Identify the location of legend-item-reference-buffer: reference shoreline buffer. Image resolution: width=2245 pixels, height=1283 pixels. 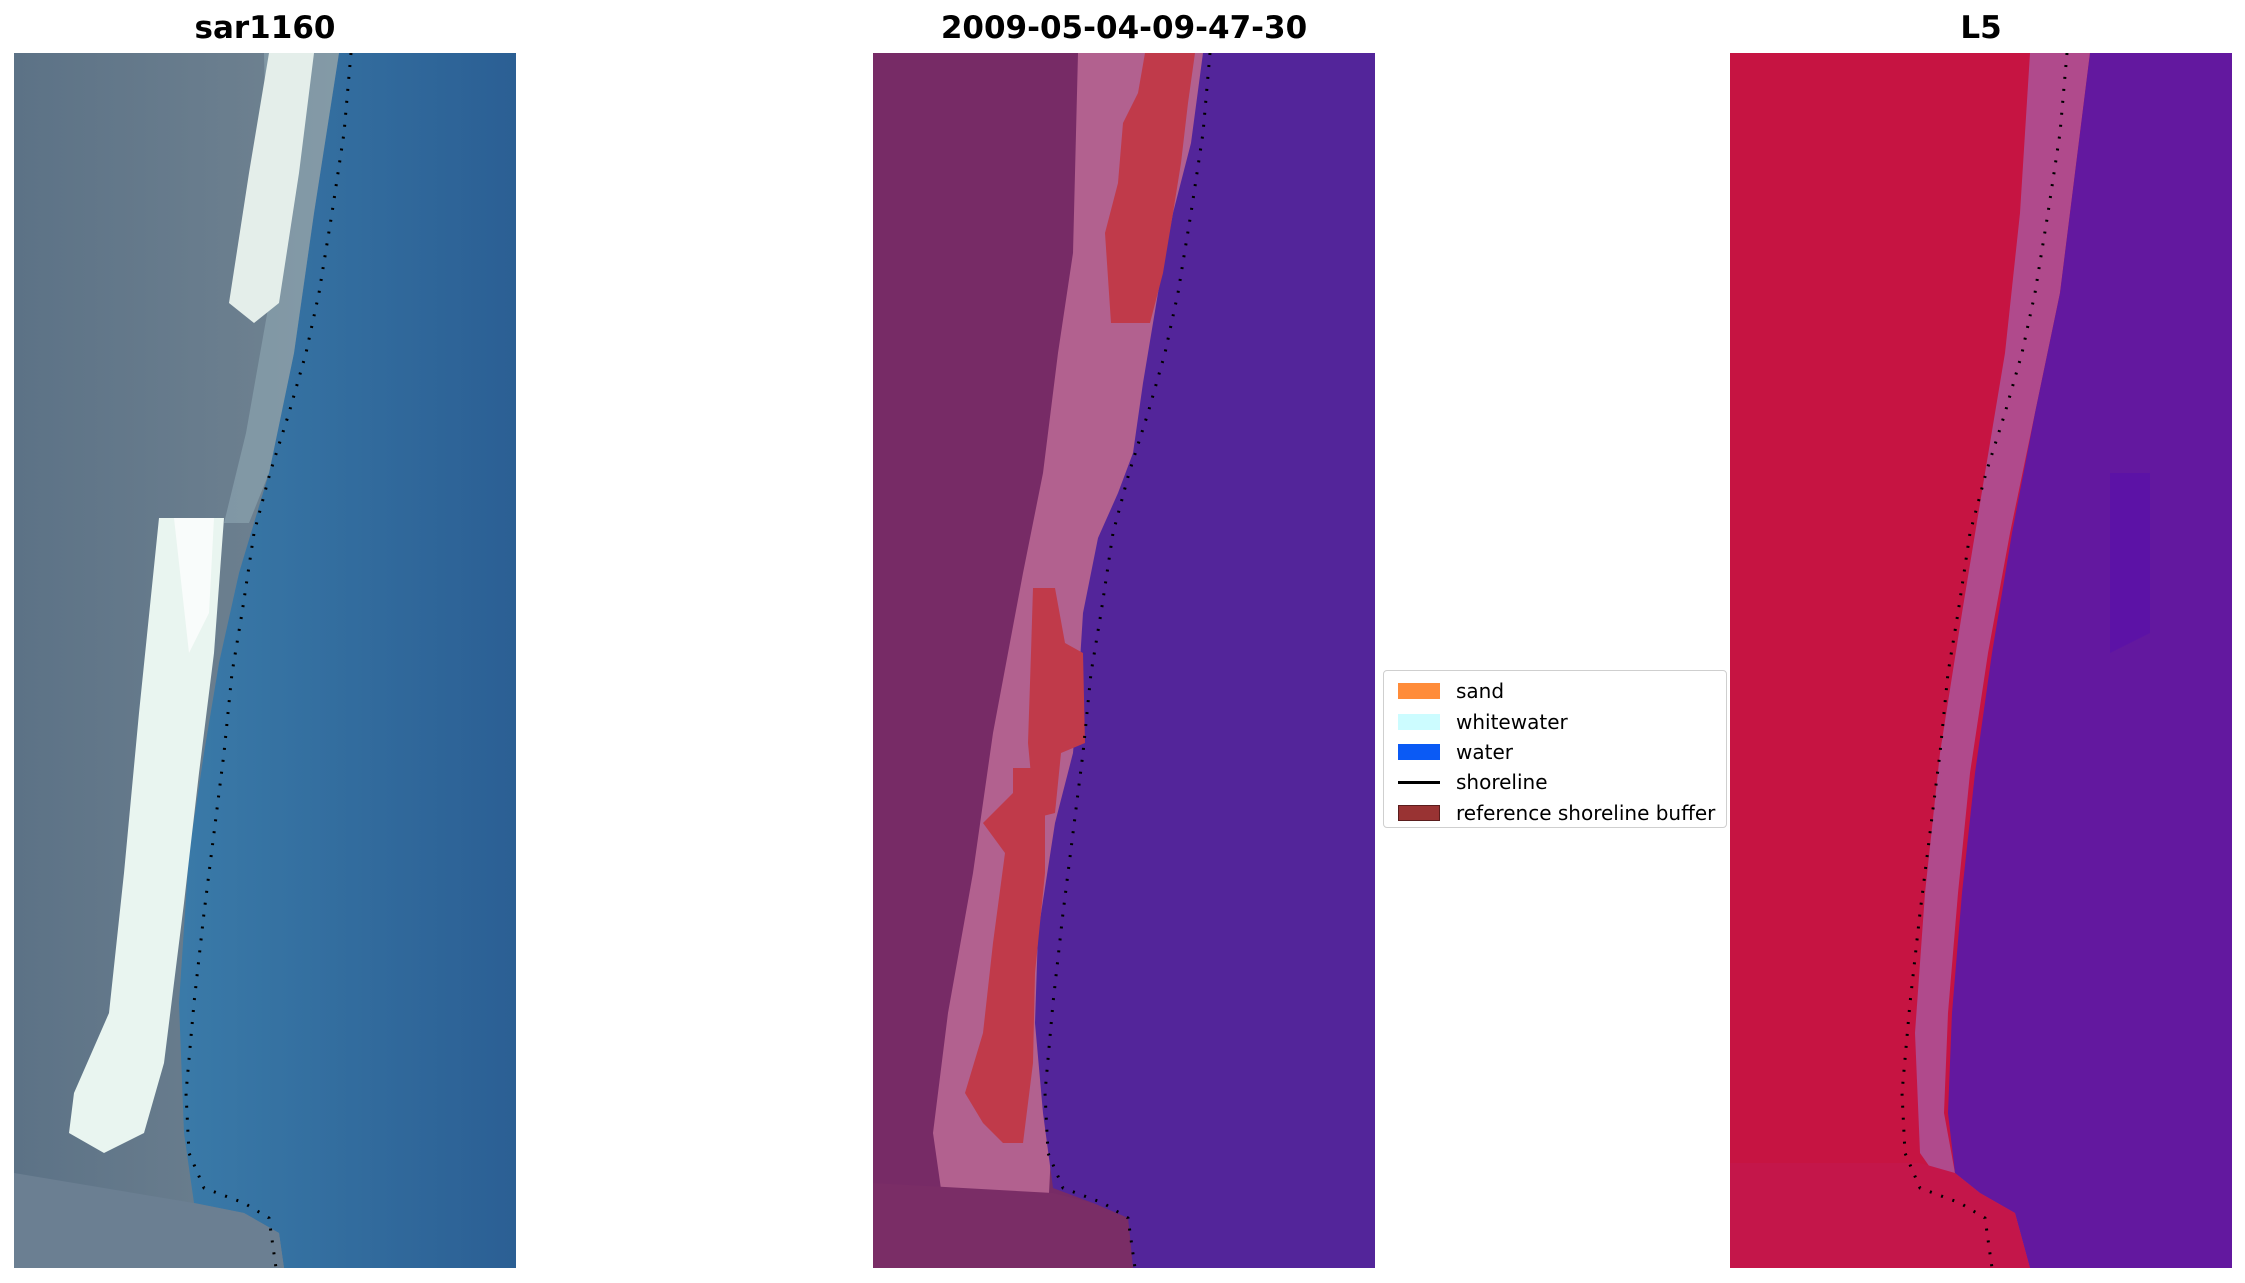
(1555, 813).